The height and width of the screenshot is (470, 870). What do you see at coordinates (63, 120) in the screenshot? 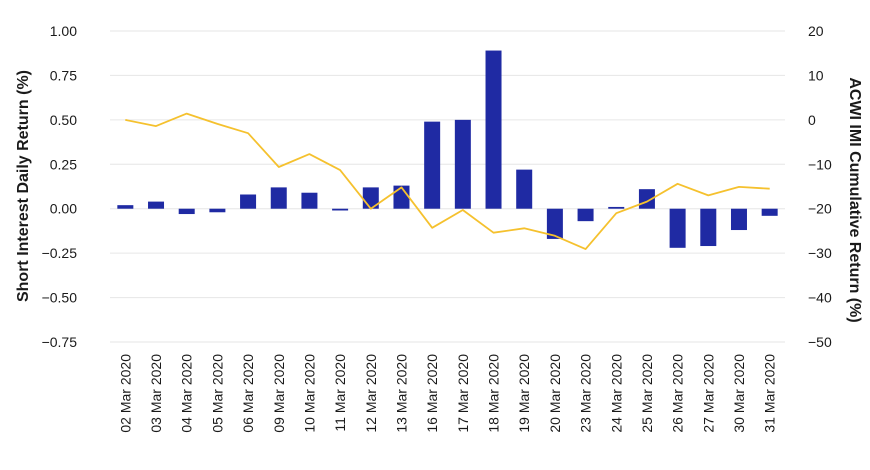
I see `y-tick-label: 0.50` at bounding box center [63, 120].